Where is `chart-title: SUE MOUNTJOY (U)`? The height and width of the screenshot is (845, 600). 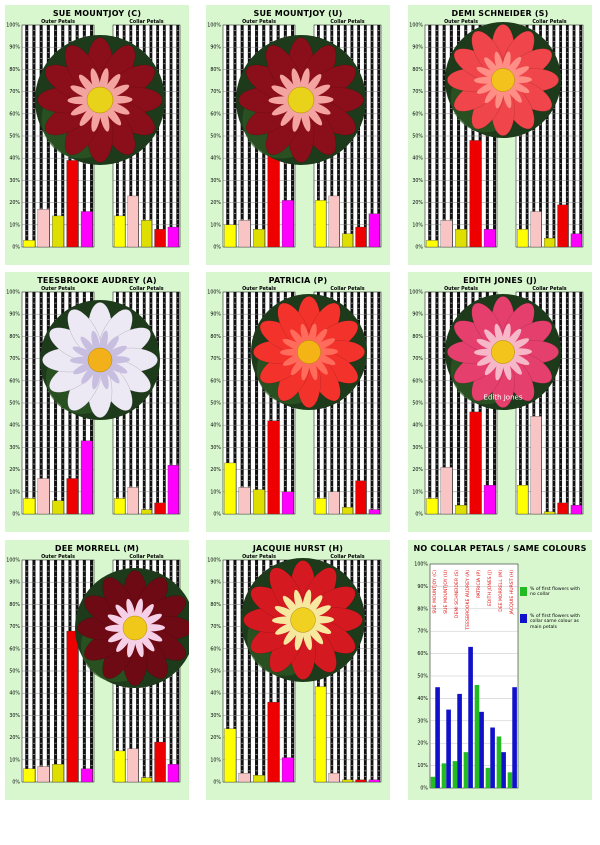
chart-title: SUE MOUNTJOY (U) is located at coordinates (298, 13).